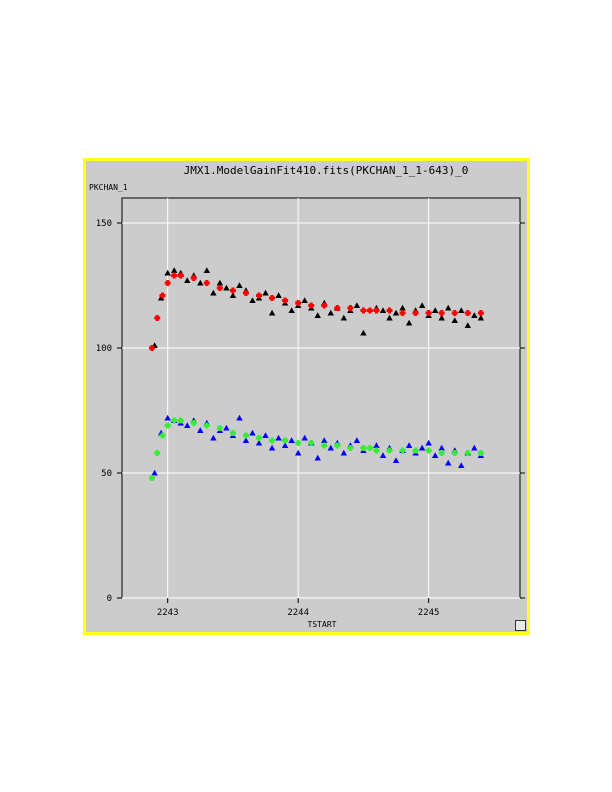 This screenshot has height=792, width=612. I want to click on x-tick-label: 2244, so click(298, 613).